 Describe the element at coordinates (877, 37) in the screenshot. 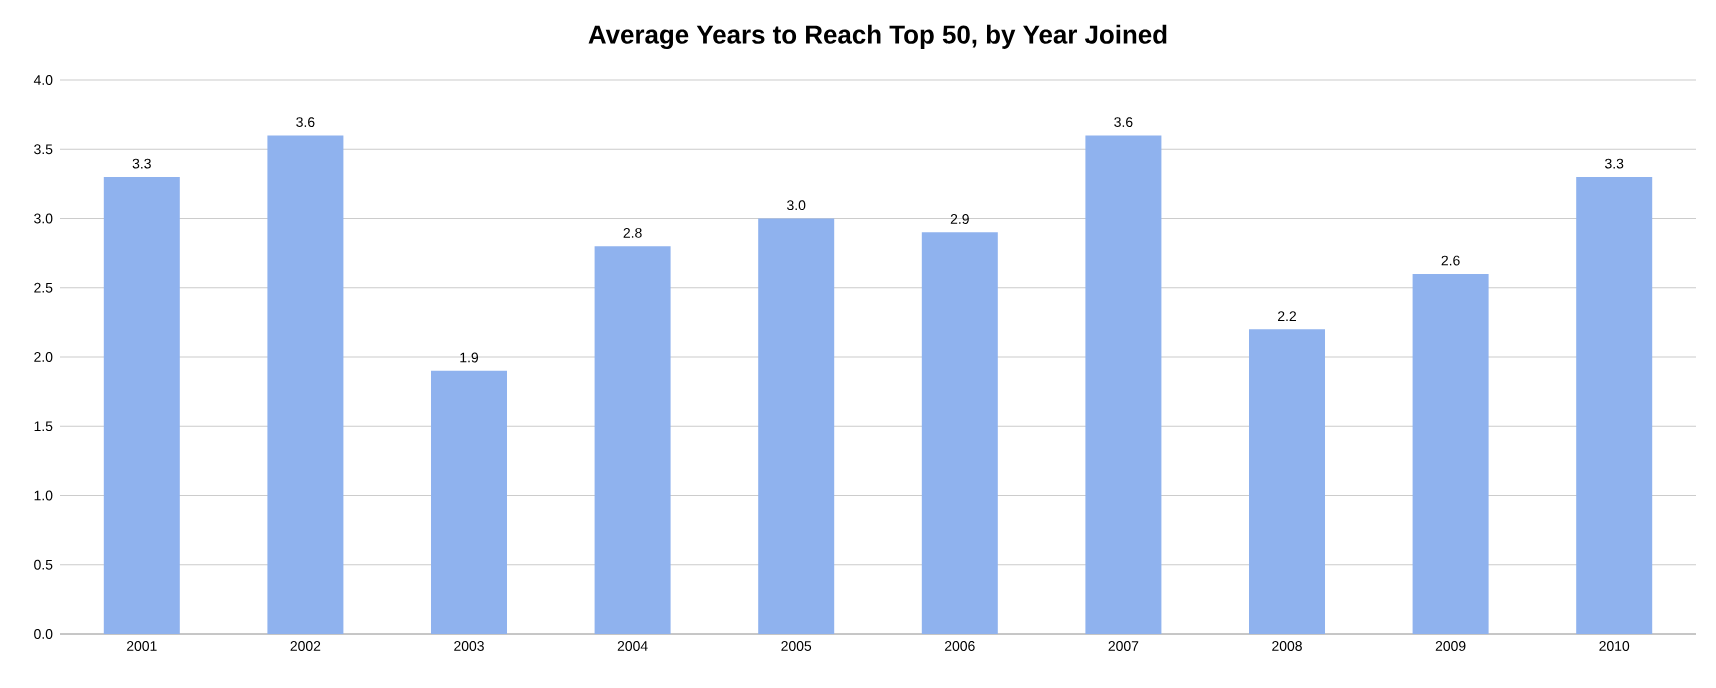

I see `chart-title: Average Years to Reach Top 50, by Year Joined` at that location.